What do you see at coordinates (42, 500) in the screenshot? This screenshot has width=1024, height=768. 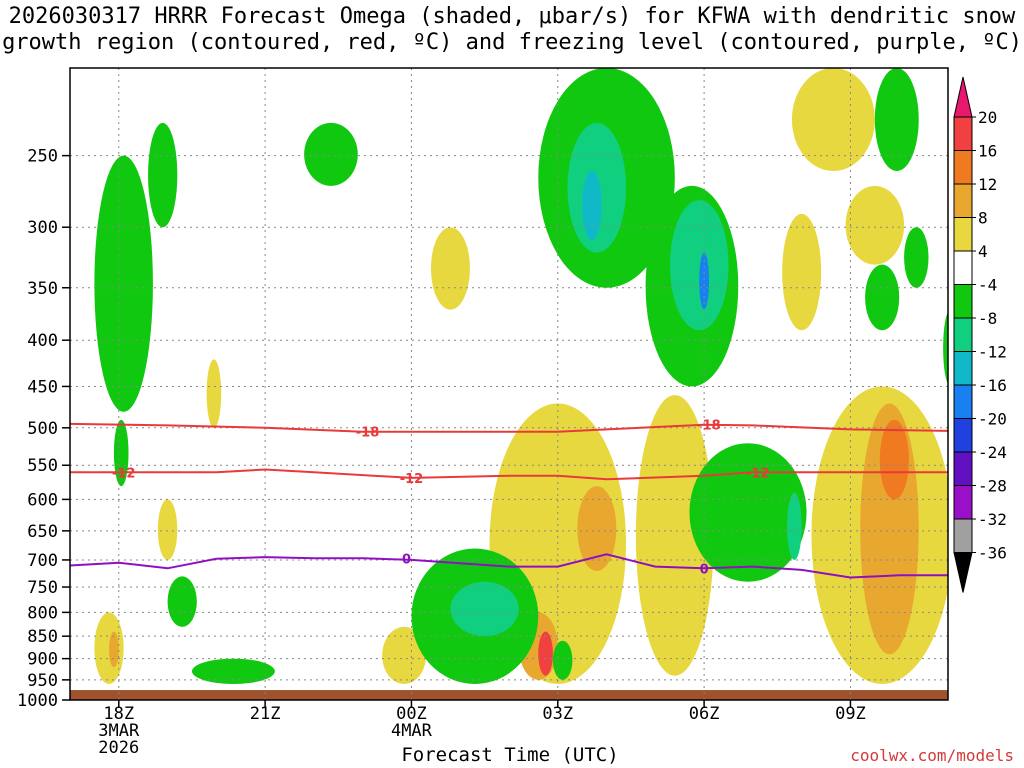 I see `y-tick-label: 600` at bounding box center [42, 500].